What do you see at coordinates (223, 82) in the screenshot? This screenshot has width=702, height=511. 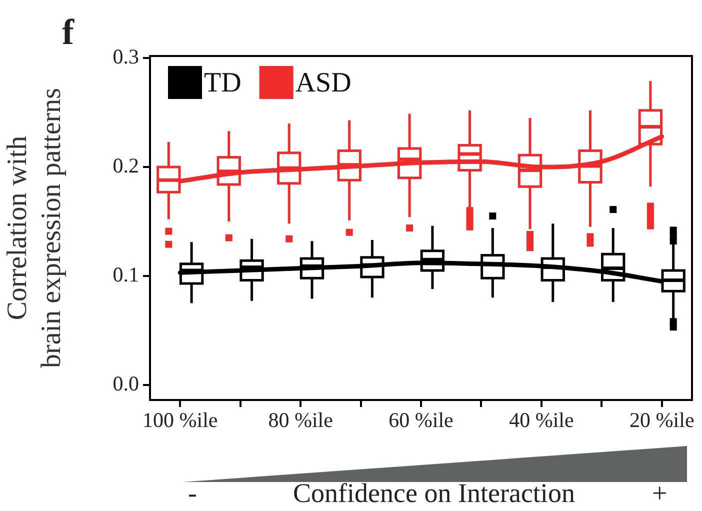 I see `legend-label: TD` at bounding box center [223, 82].